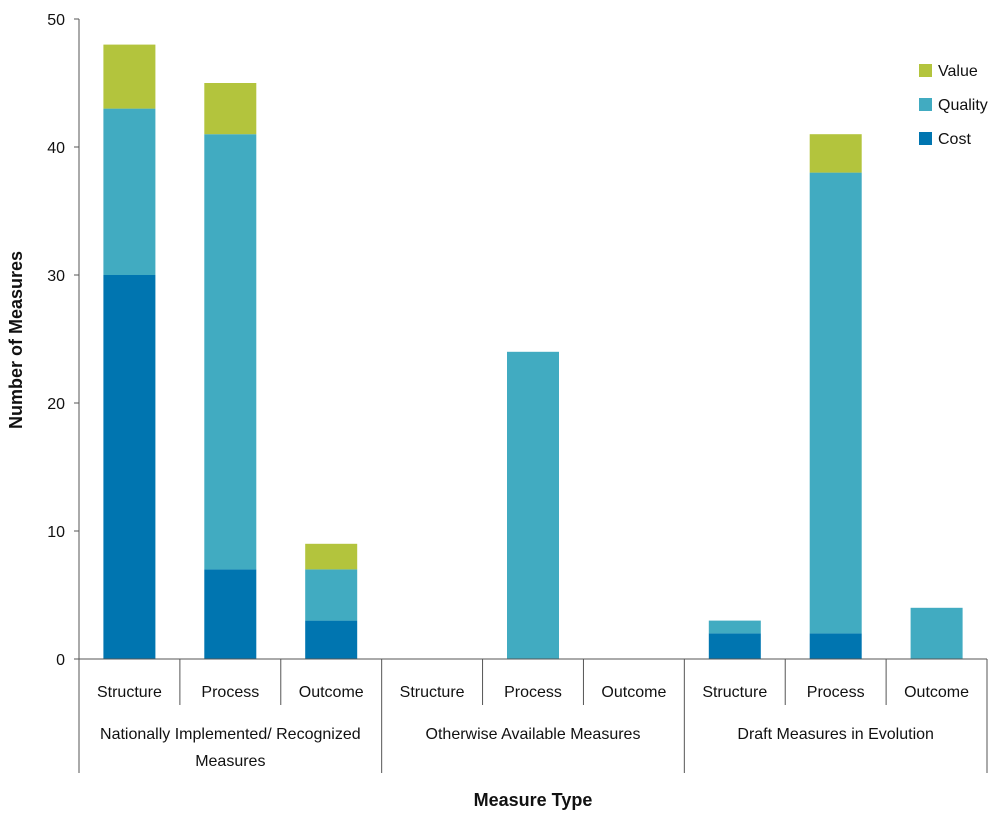 This screenshot has height=814, width=997. I want to click on y-tick-label: 30, so click(56, 276).